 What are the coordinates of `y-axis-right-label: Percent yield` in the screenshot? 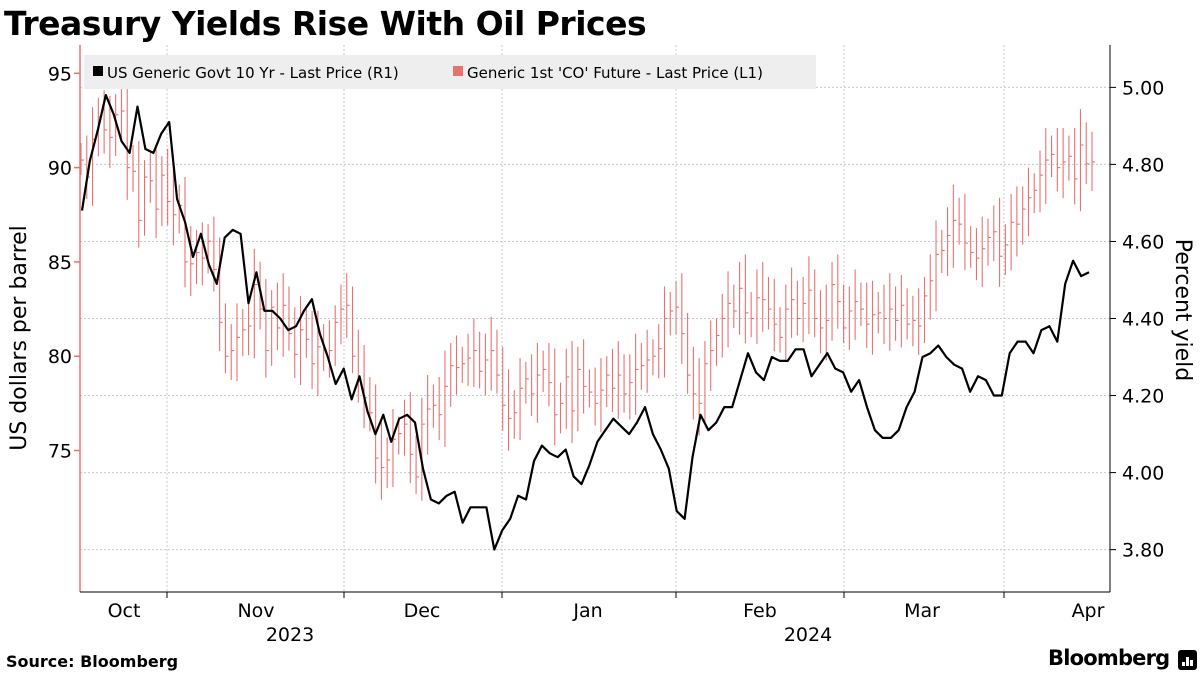 It's located at (1182, 310).